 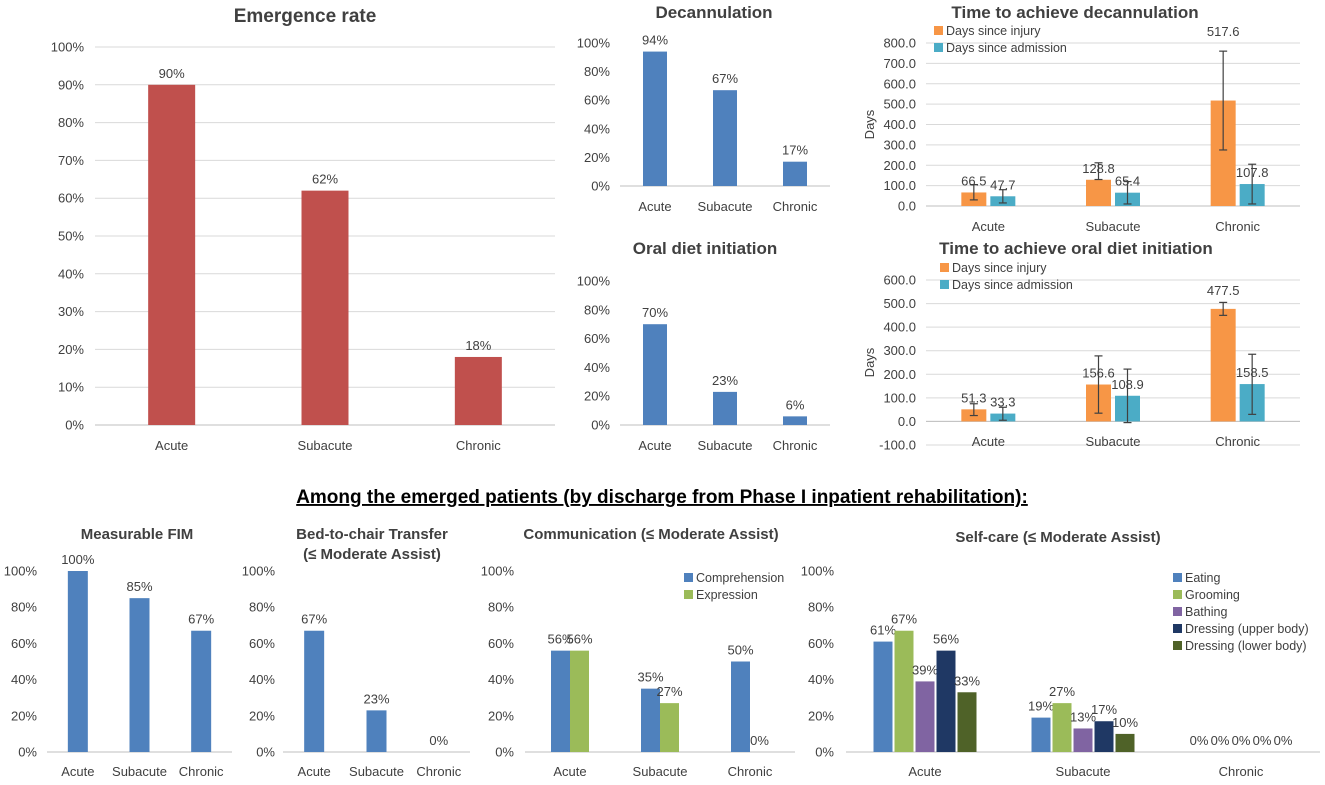 I want to click on y-tick-label: 0.0, so click(x=907, y=206).